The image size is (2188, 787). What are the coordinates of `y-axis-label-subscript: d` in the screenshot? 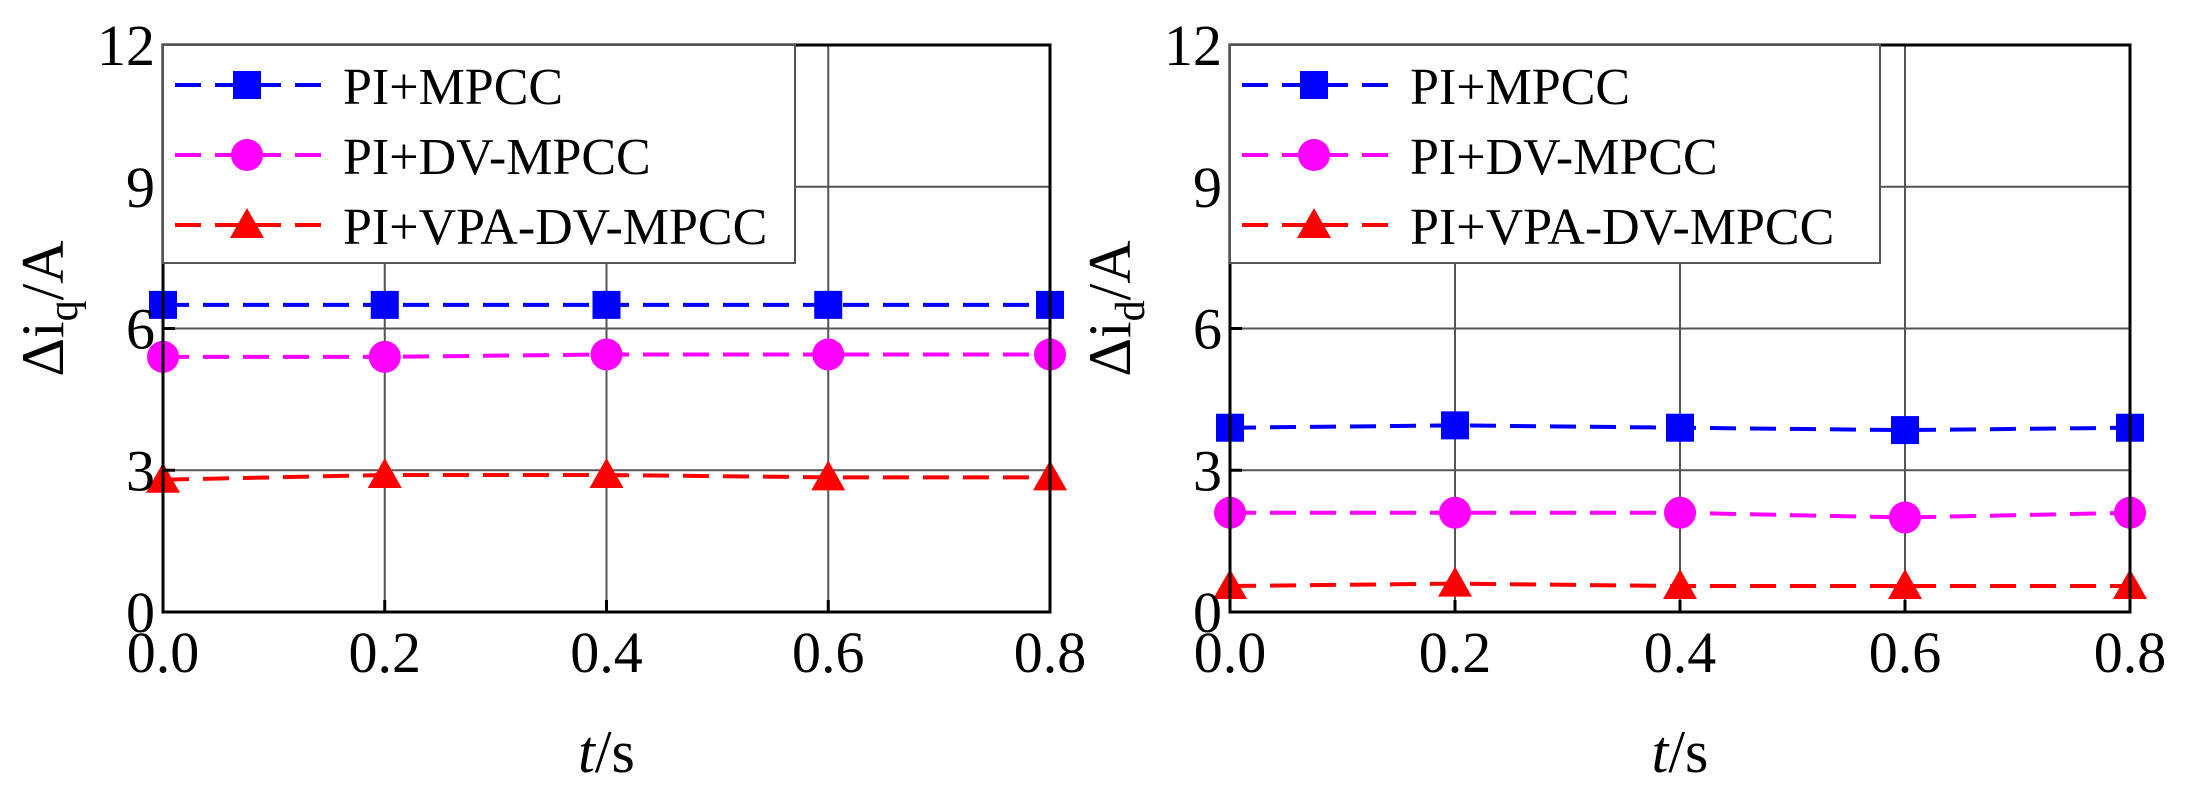 It's located at (1131, 310).